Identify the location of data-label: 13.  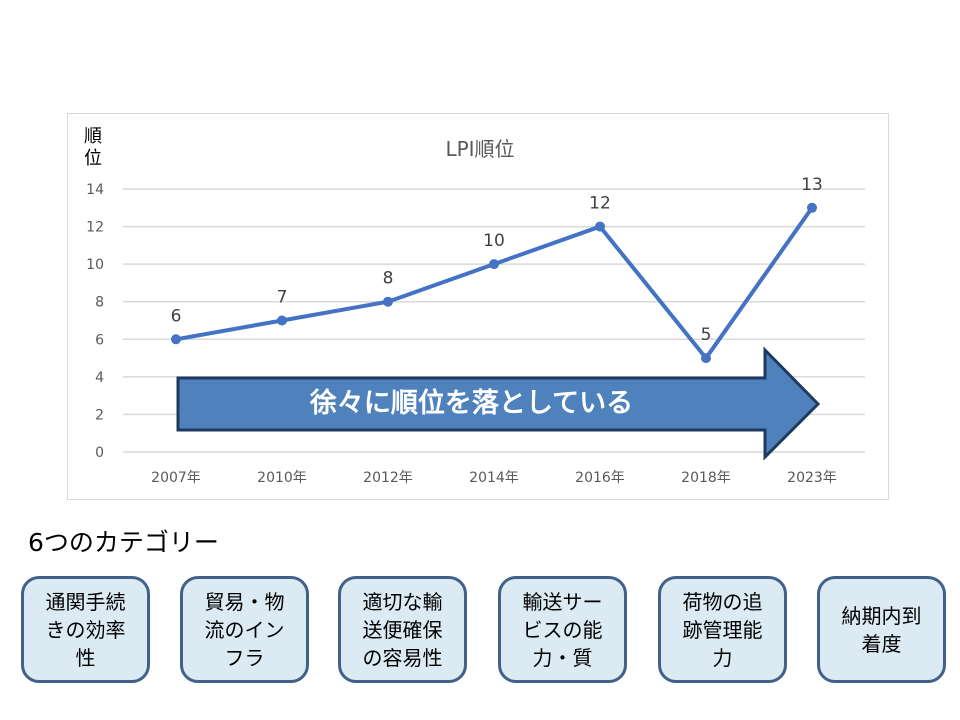
(812, 185).